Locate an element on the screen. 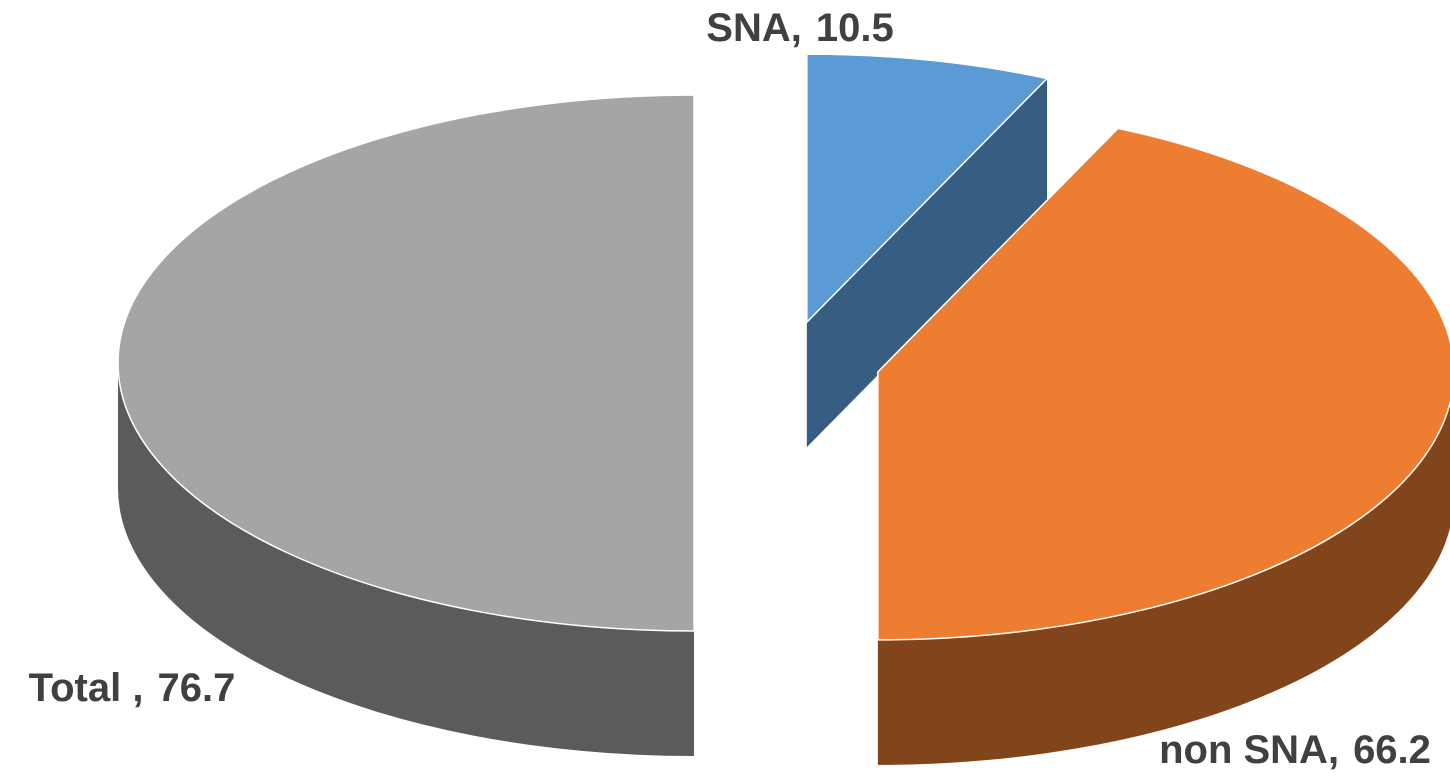  label-category: non SNA, is located at coordinates (1249, 750).